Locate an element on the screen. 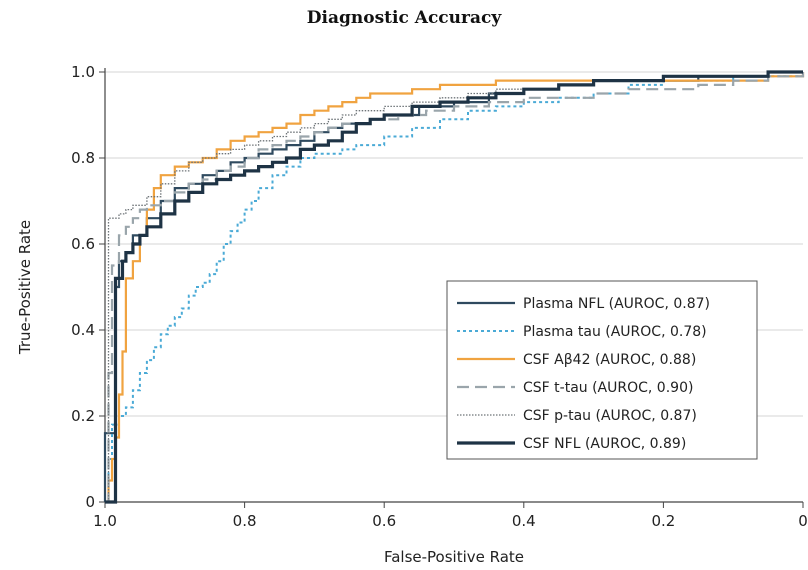  legend-label-3: CSF t-tau (AUROC, 0.90) is located at coordinates (608, 388).